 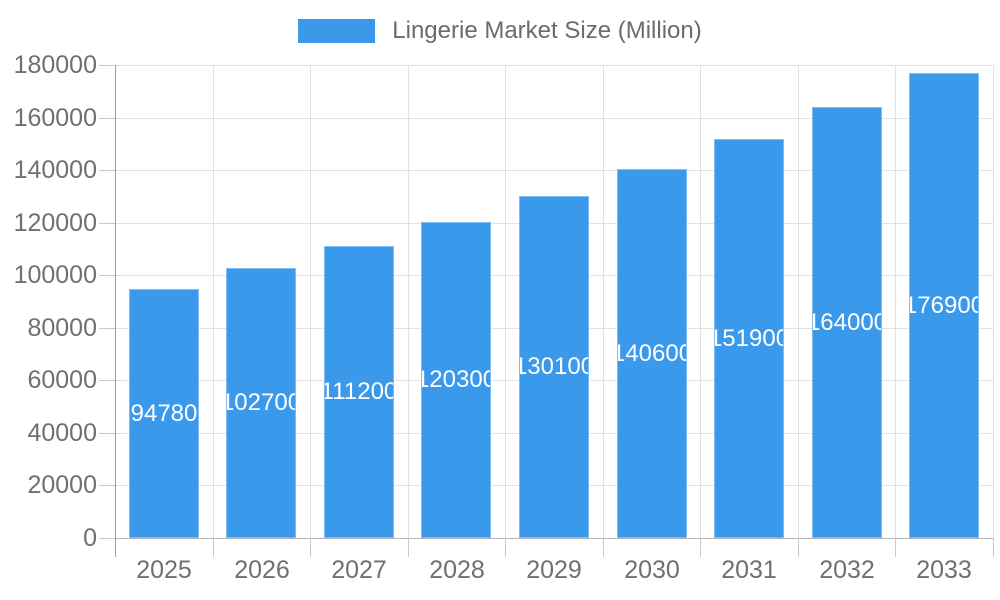 I want to click on bar-value-label: 151900, so click(x=749, y=338).